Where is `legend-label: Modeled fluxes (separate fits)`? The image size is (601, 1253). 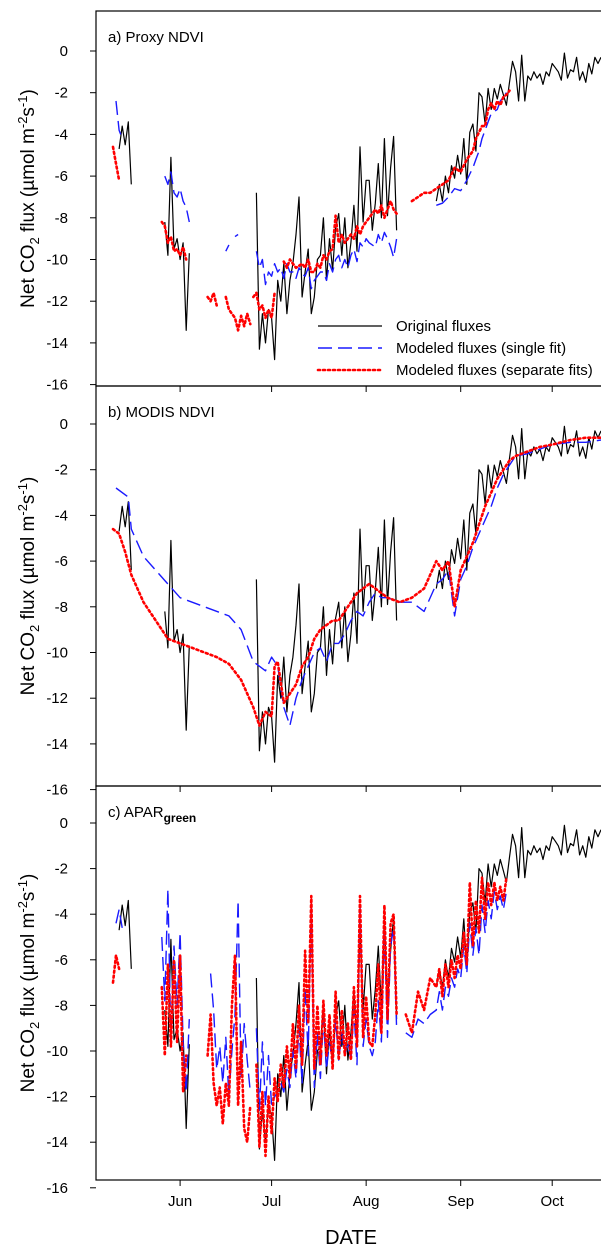
legend-label: Modeled fluxes (separate fits) is located at coordinates (494, 370).